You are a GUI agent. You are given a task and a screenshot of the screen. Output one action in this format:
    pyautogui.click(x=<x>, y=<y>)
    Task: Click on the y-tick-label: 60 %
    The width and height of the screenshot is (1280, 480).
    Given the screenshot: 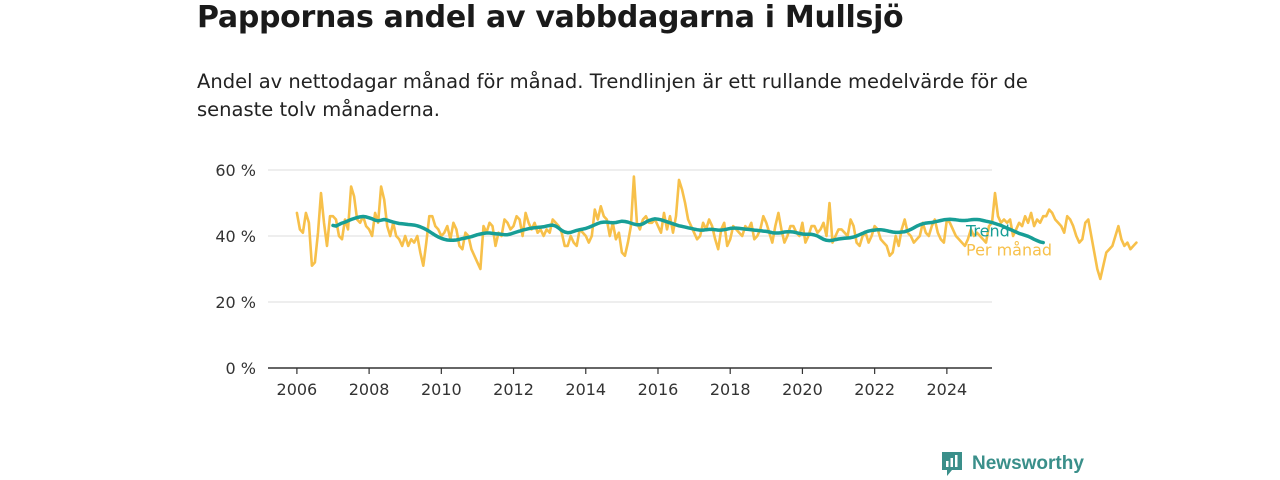 What is the action you would take?
    pyautogui.click(x=235, y=170)
    